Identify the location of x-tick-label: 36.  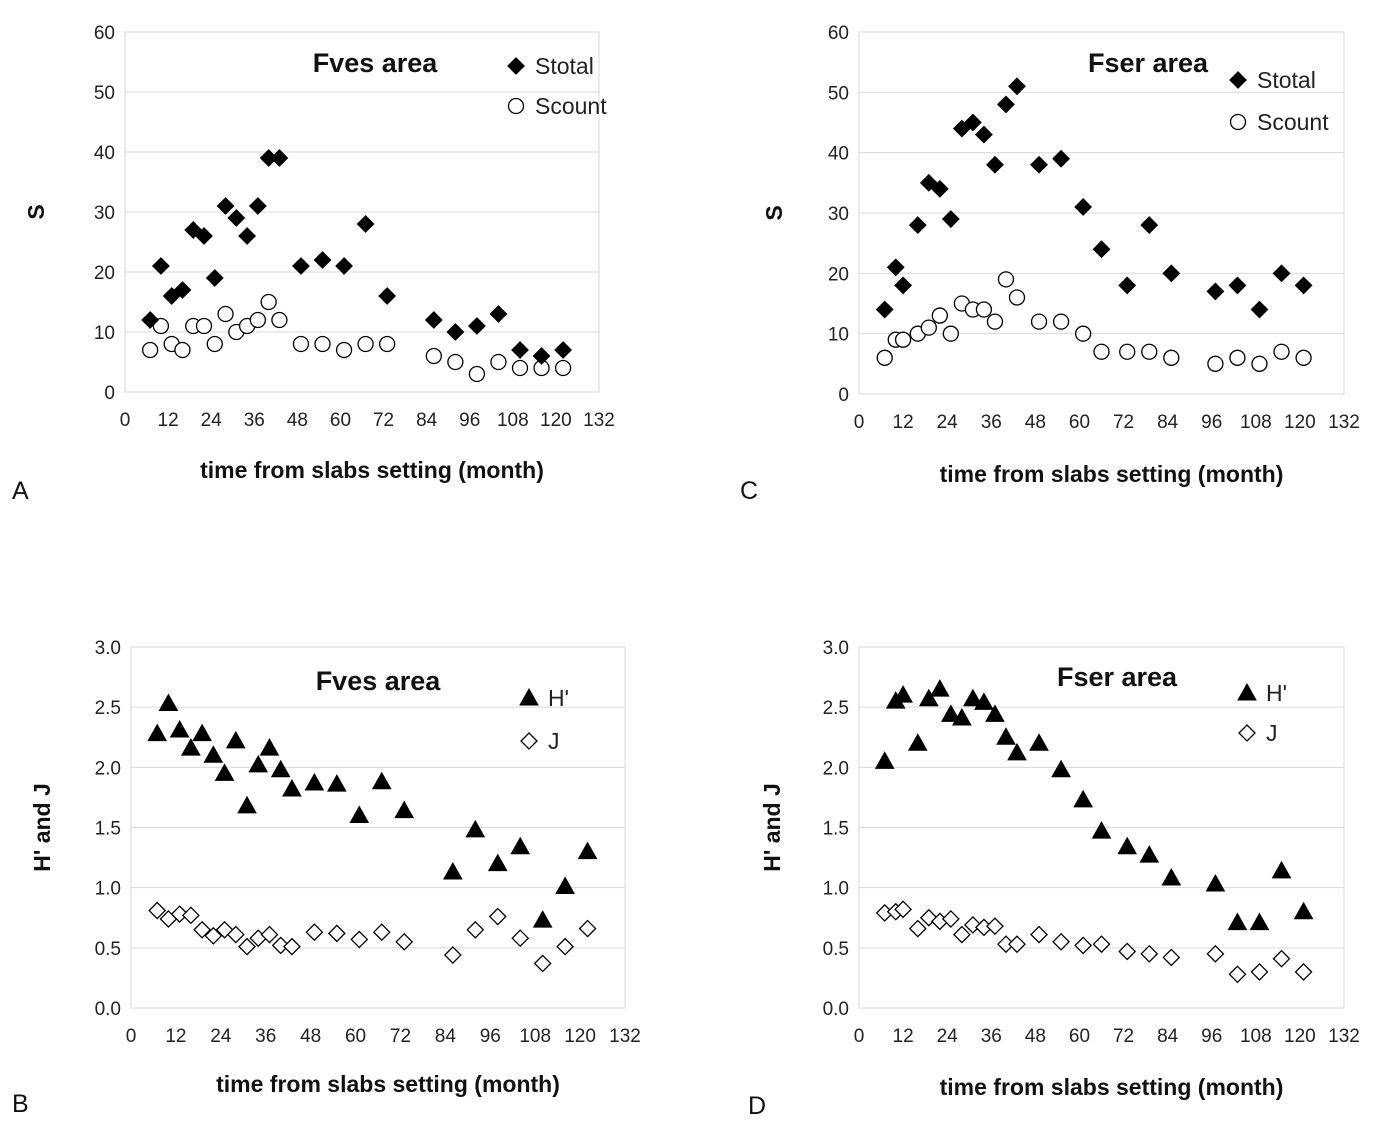
(254, 420).